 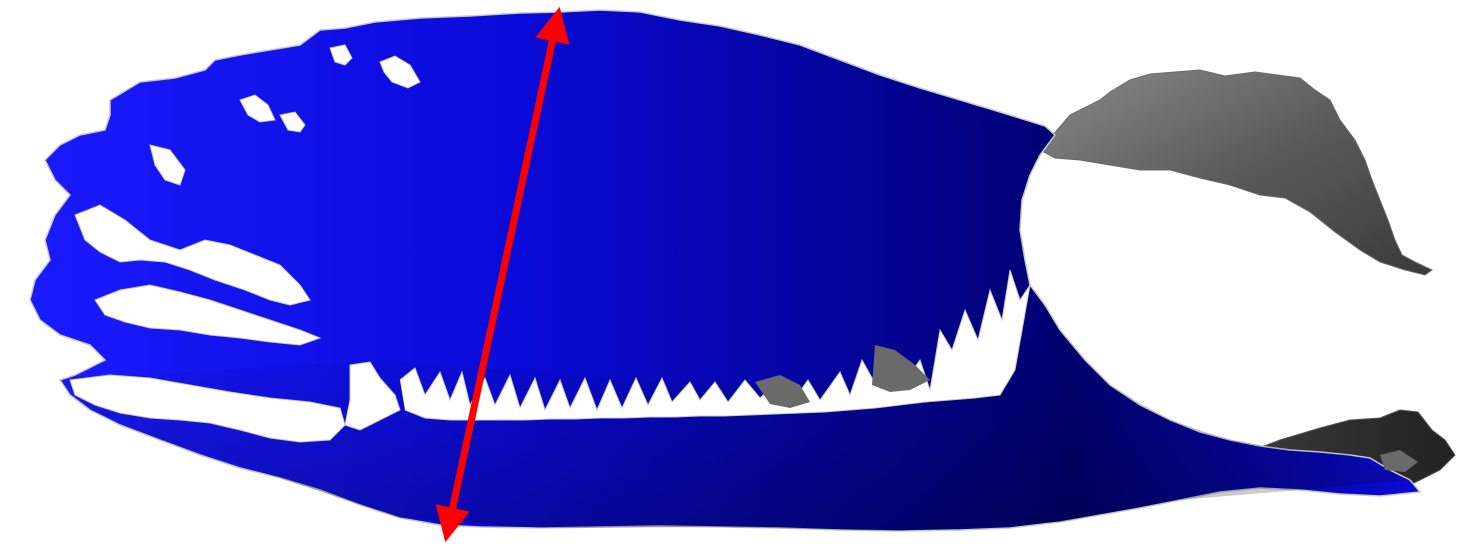 I want to click on grey-patches, so click(x=1086, y=408).